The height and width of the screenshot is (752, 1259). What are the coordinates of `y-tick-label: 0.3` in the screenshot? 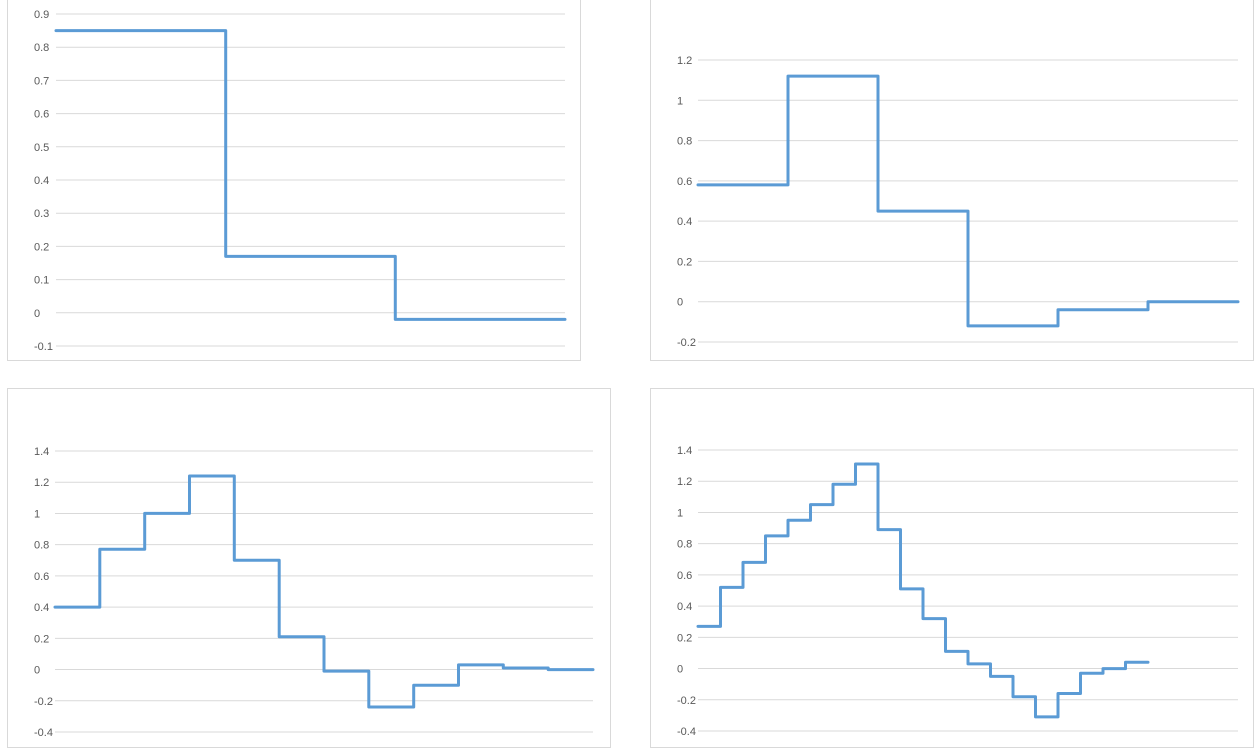 It's located at (41, 214).